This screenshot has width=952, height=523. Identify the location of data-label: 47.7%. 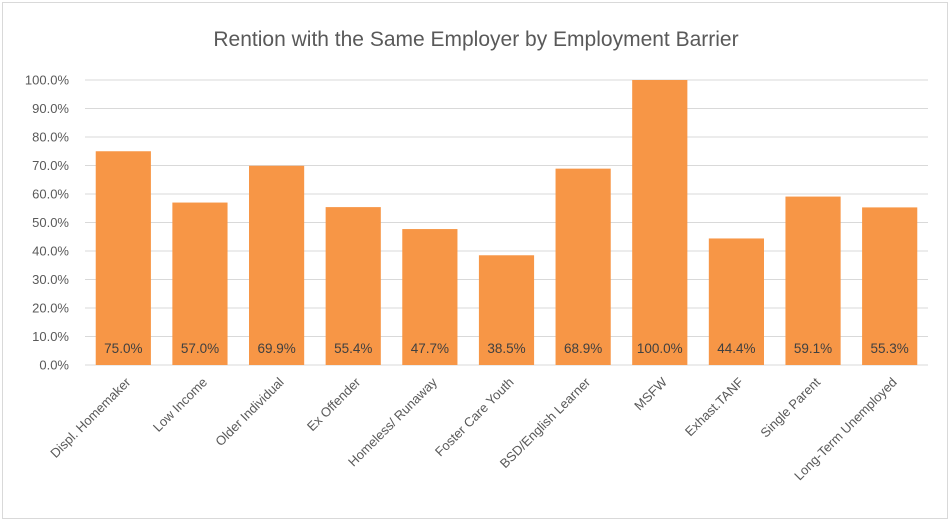
(430, 348).